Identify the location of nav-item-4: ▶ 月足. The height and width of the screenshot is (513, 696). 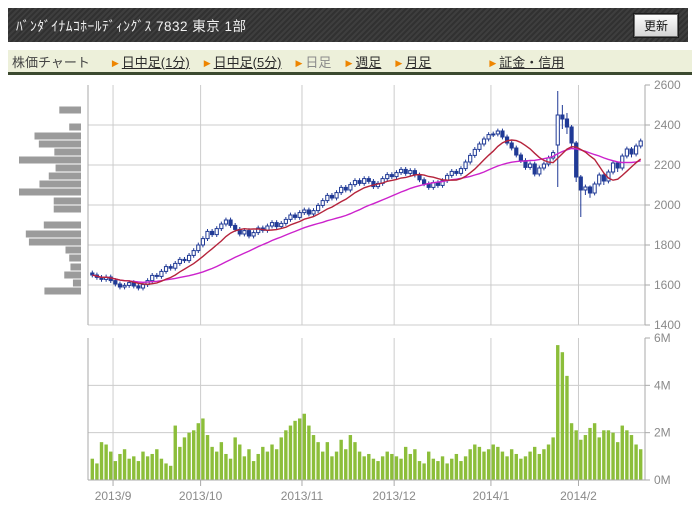
(413, 62).